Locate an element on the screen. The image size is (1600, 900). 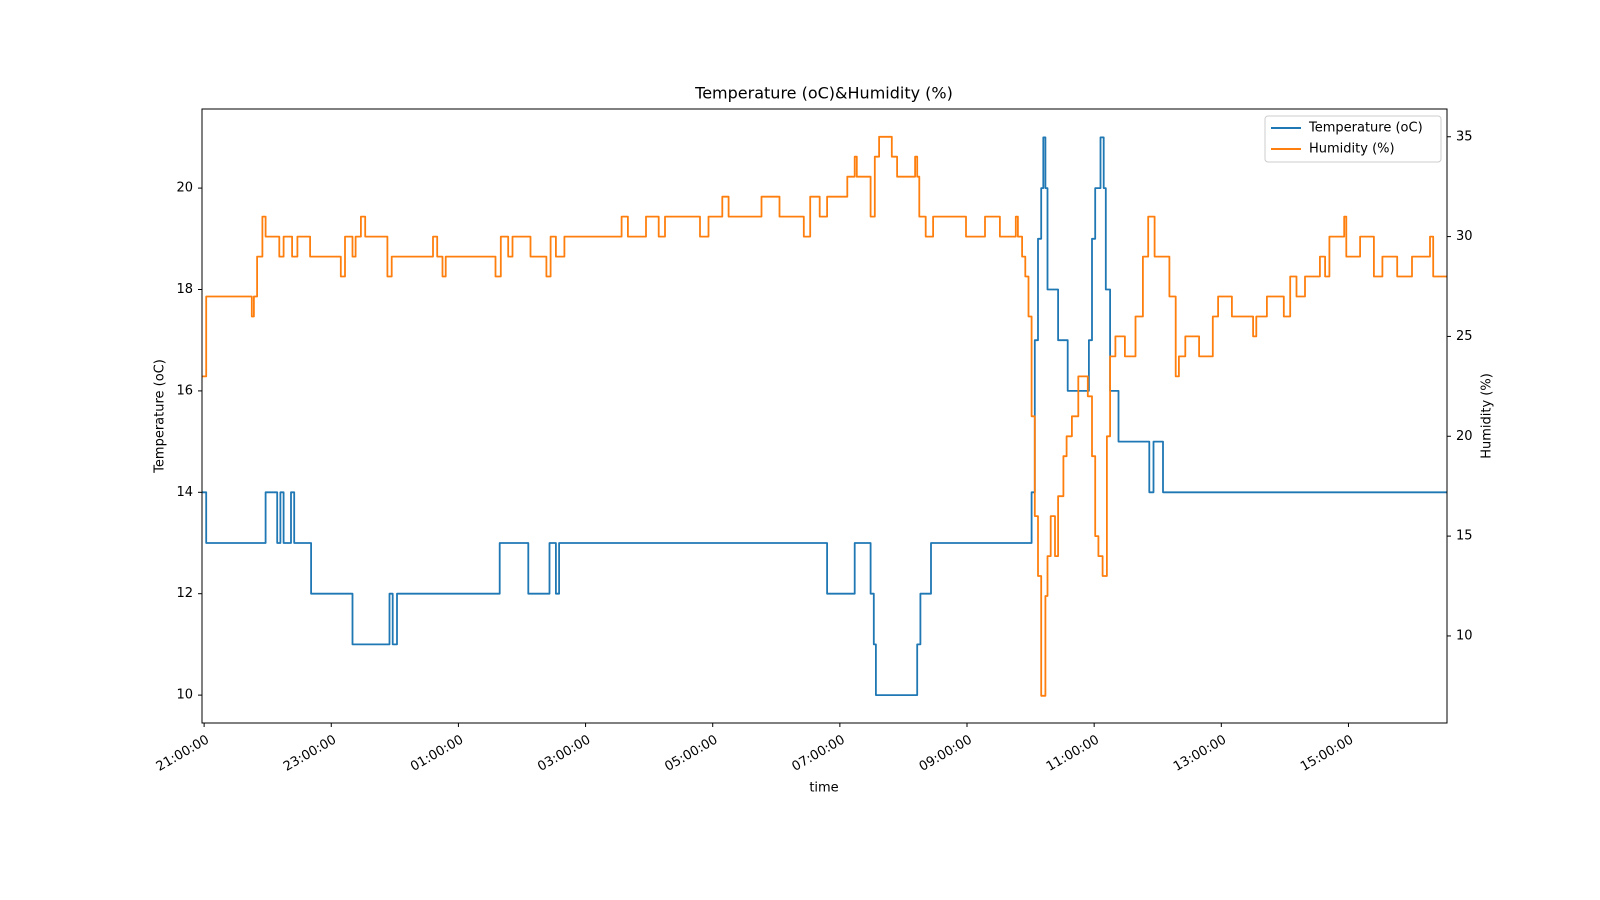
legend-label: Temperature (oC) is located at coordinates (1365, 128).